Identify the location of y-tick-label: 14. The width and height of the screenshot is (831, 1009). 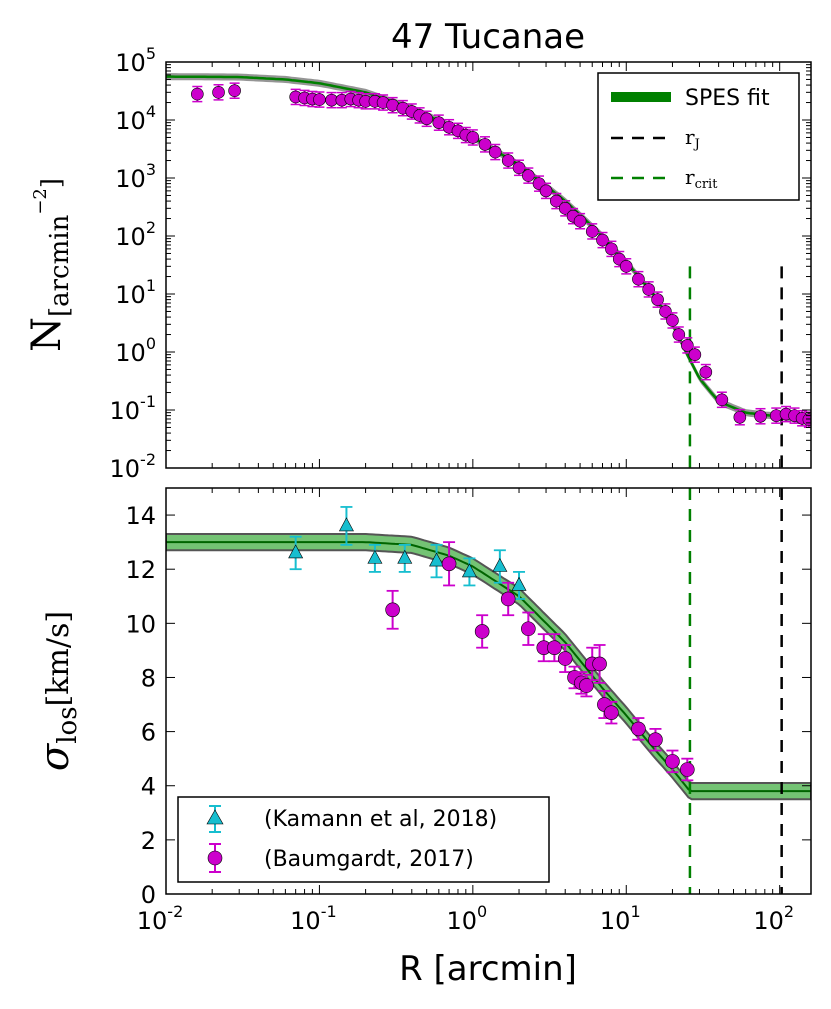
(140, 516).